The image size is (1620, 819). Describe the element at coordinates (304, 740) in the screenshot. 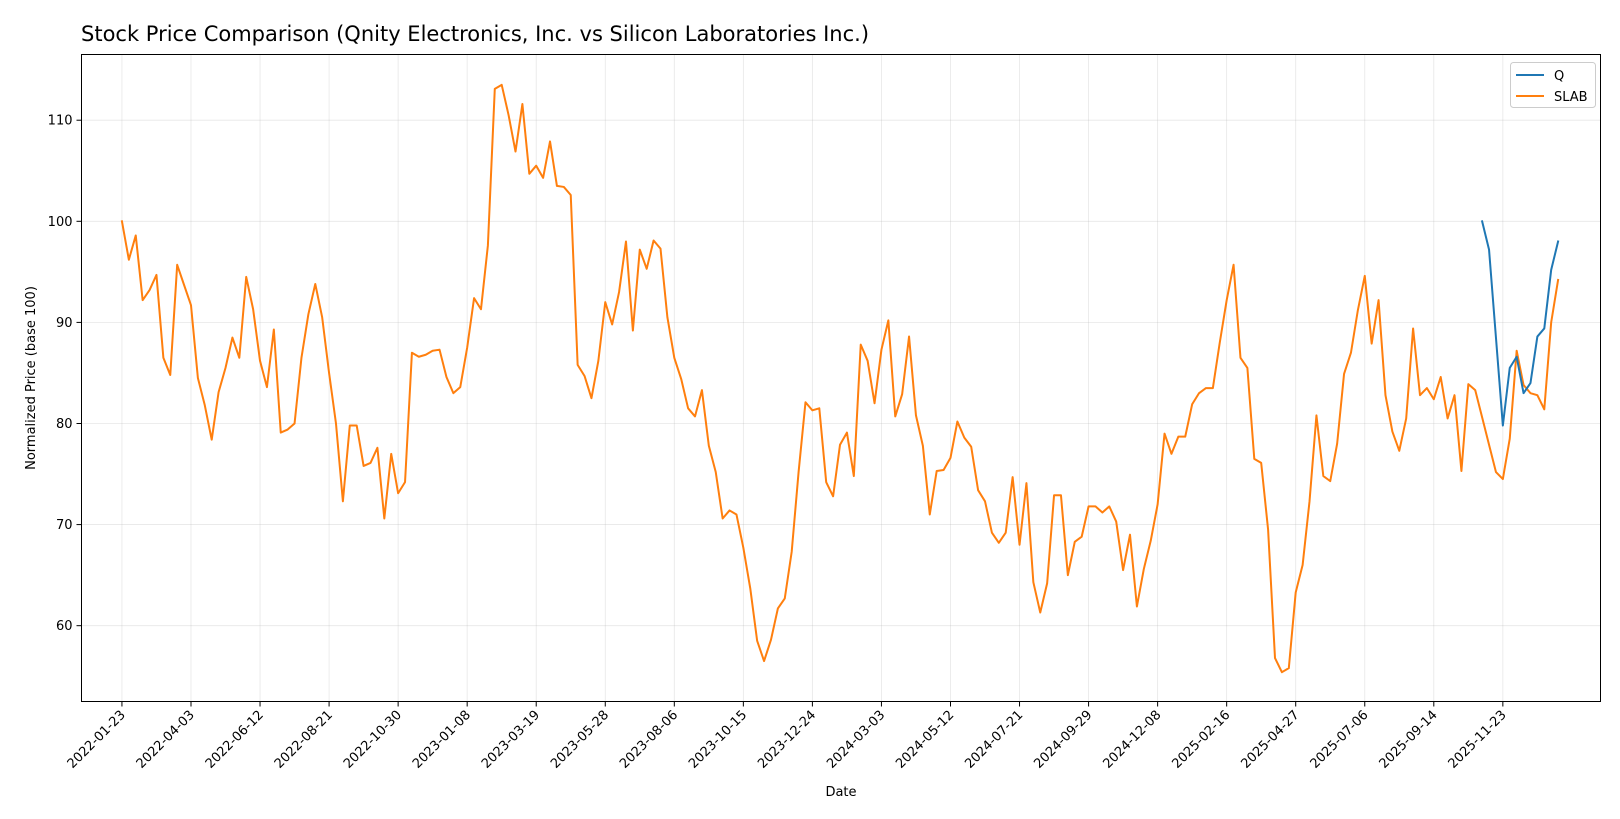

I see `x-tick-label: 2022-08-21` at that location.